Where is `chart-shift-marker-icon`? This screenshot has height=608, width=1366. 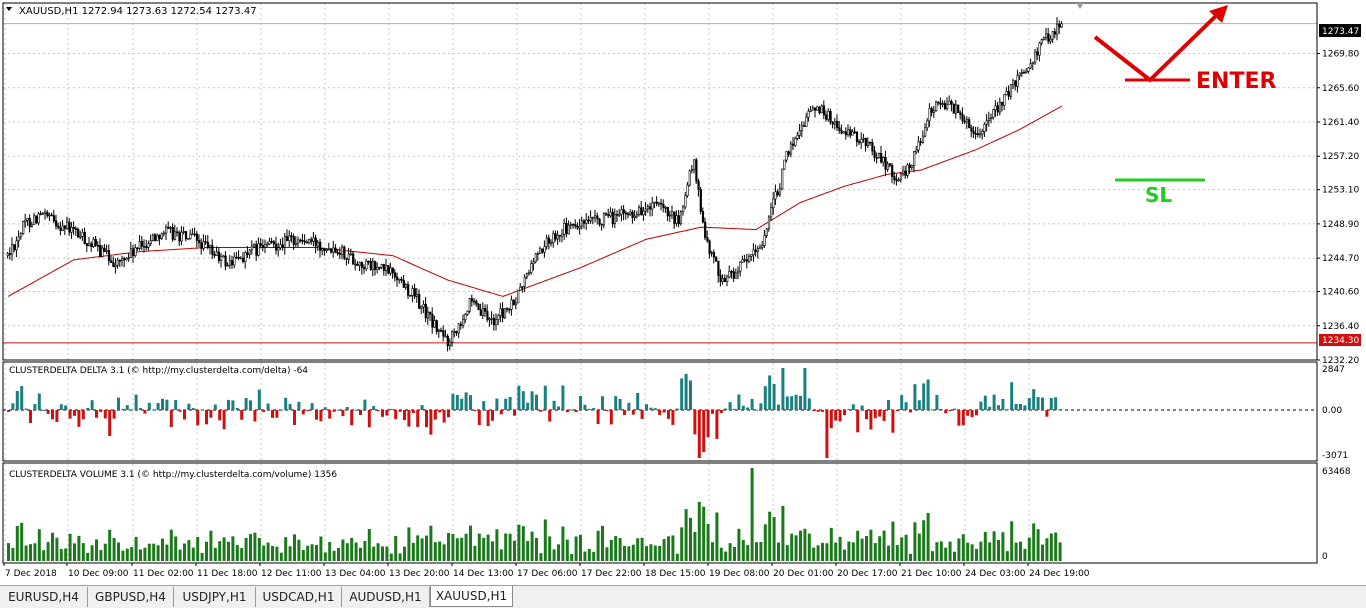 chart-shift-marker-icon is located at coordinates (1080, 6).